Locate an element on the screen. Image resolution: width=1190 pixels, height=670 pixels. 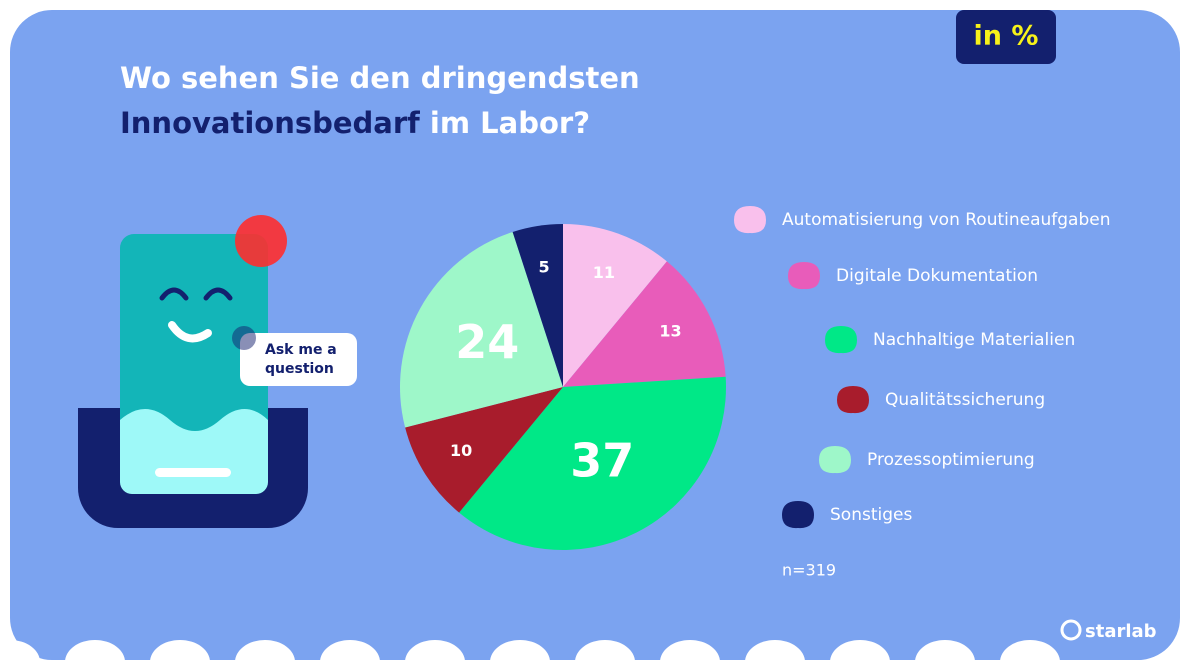
legend-label: Automatisierung von Routineaufgaben is located at coordinates (946, 220).